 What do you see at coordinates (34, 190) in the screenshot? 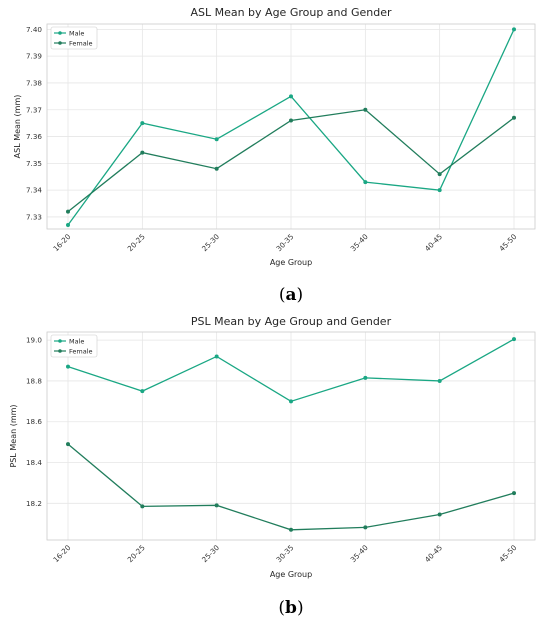
I see `y-tick-label: 7.34` at bounding box center [34, 190].